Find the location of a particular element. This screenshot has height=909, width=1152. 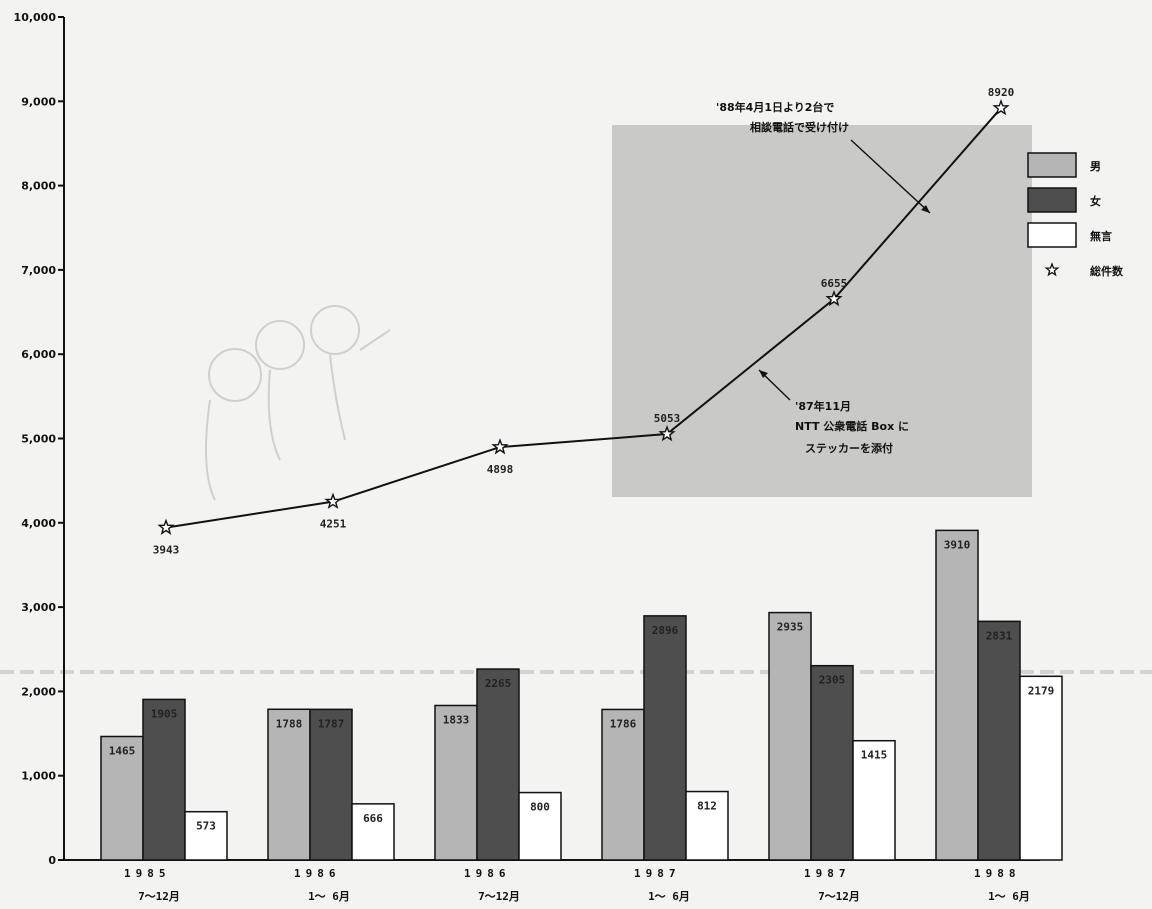

line-value-label: 6655 is located at coordinates (834, 283).